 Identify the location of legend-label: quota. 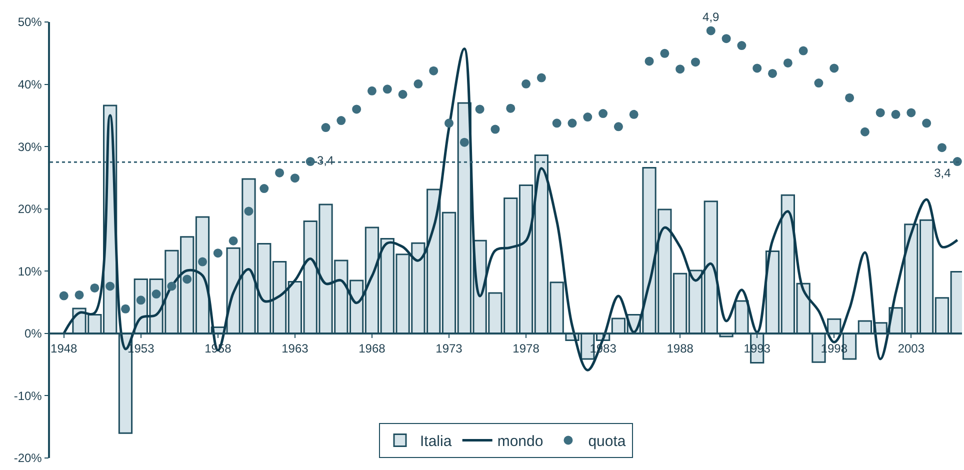
(607, 441).